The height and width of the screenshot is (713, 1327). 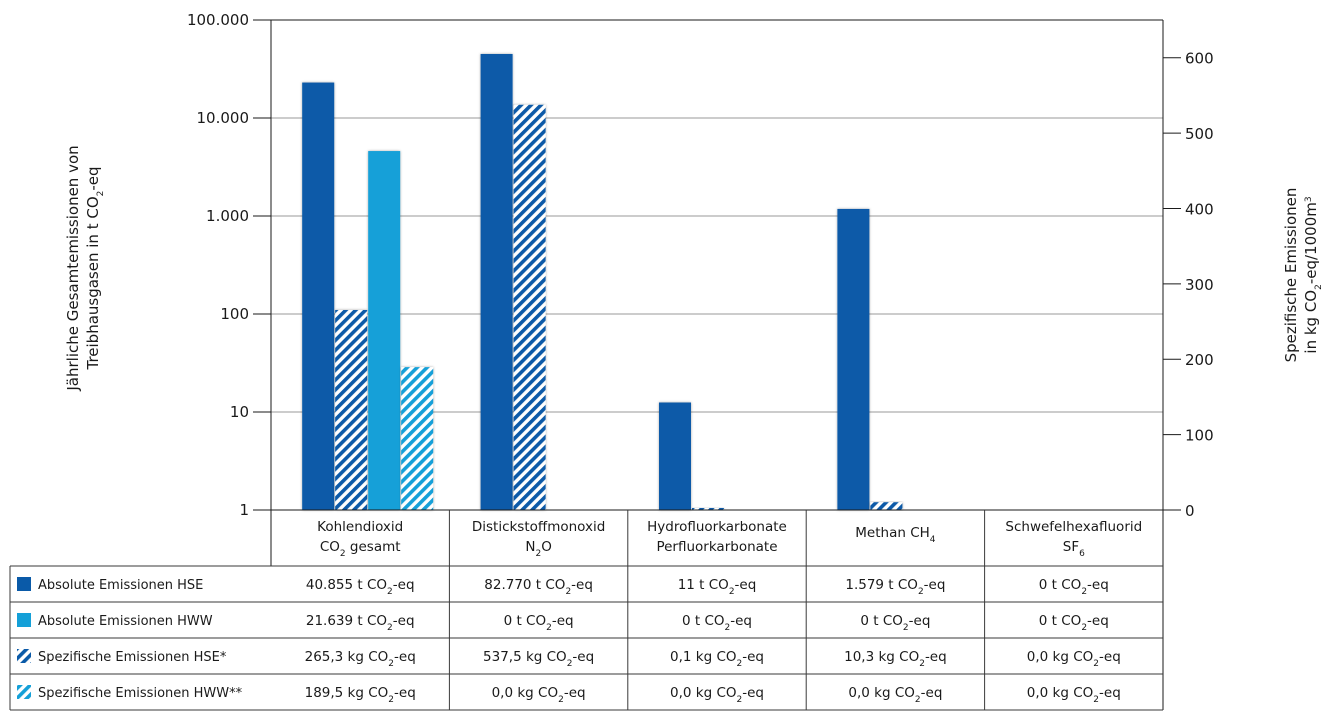 I want to click on table-cell: 10,3 kg CO2-eq, so click(x=895, y=659).